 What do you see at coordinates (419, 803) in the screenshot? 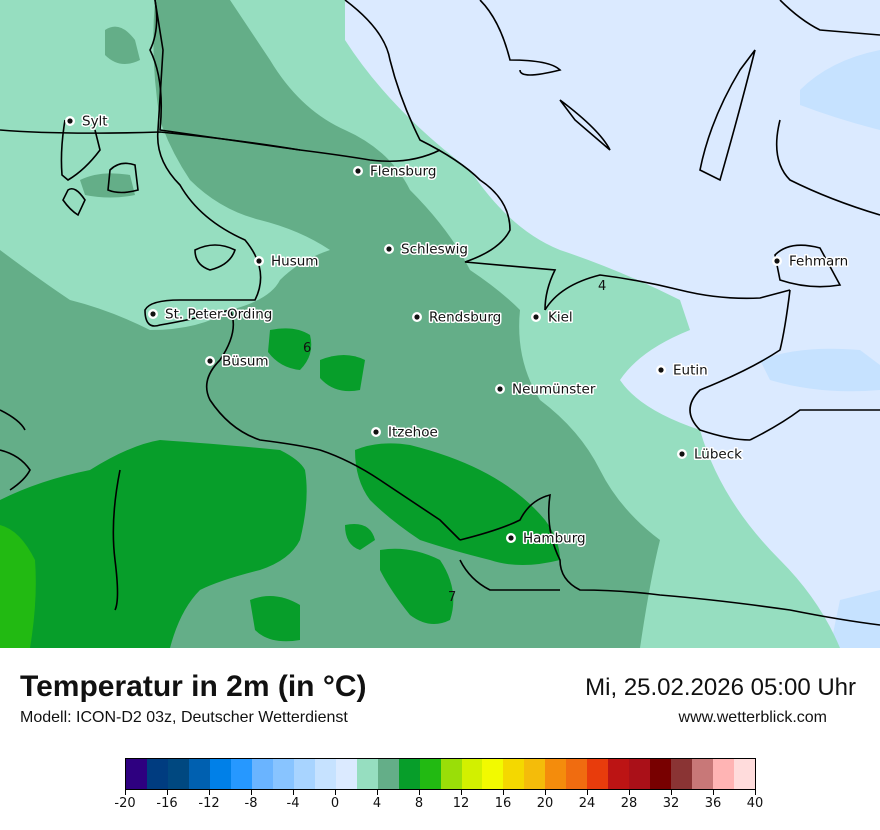
I see `legend-tick-label: 8` at bounding box center [419, 803].